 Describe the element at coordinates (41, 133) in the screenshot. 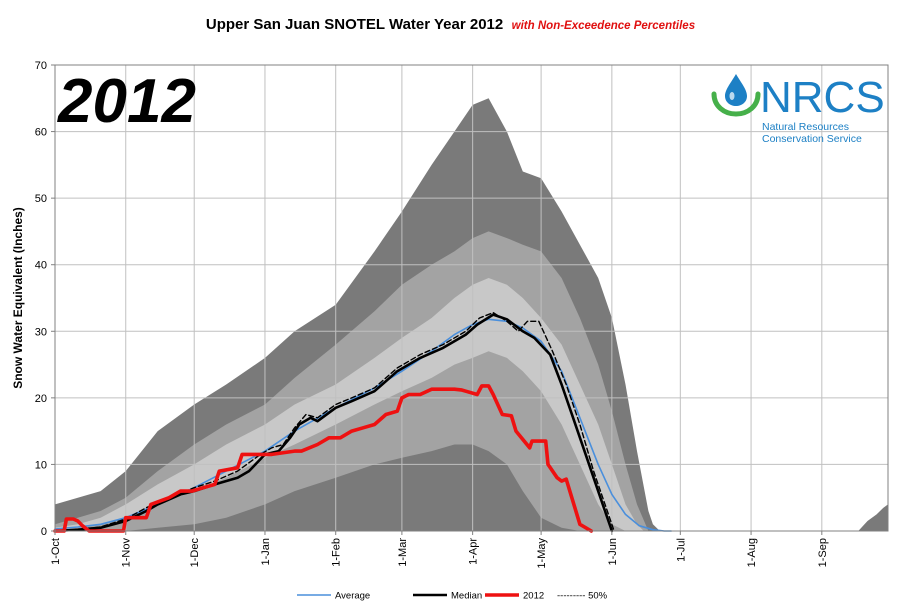

I see `y-tick-label: 60` at that location.